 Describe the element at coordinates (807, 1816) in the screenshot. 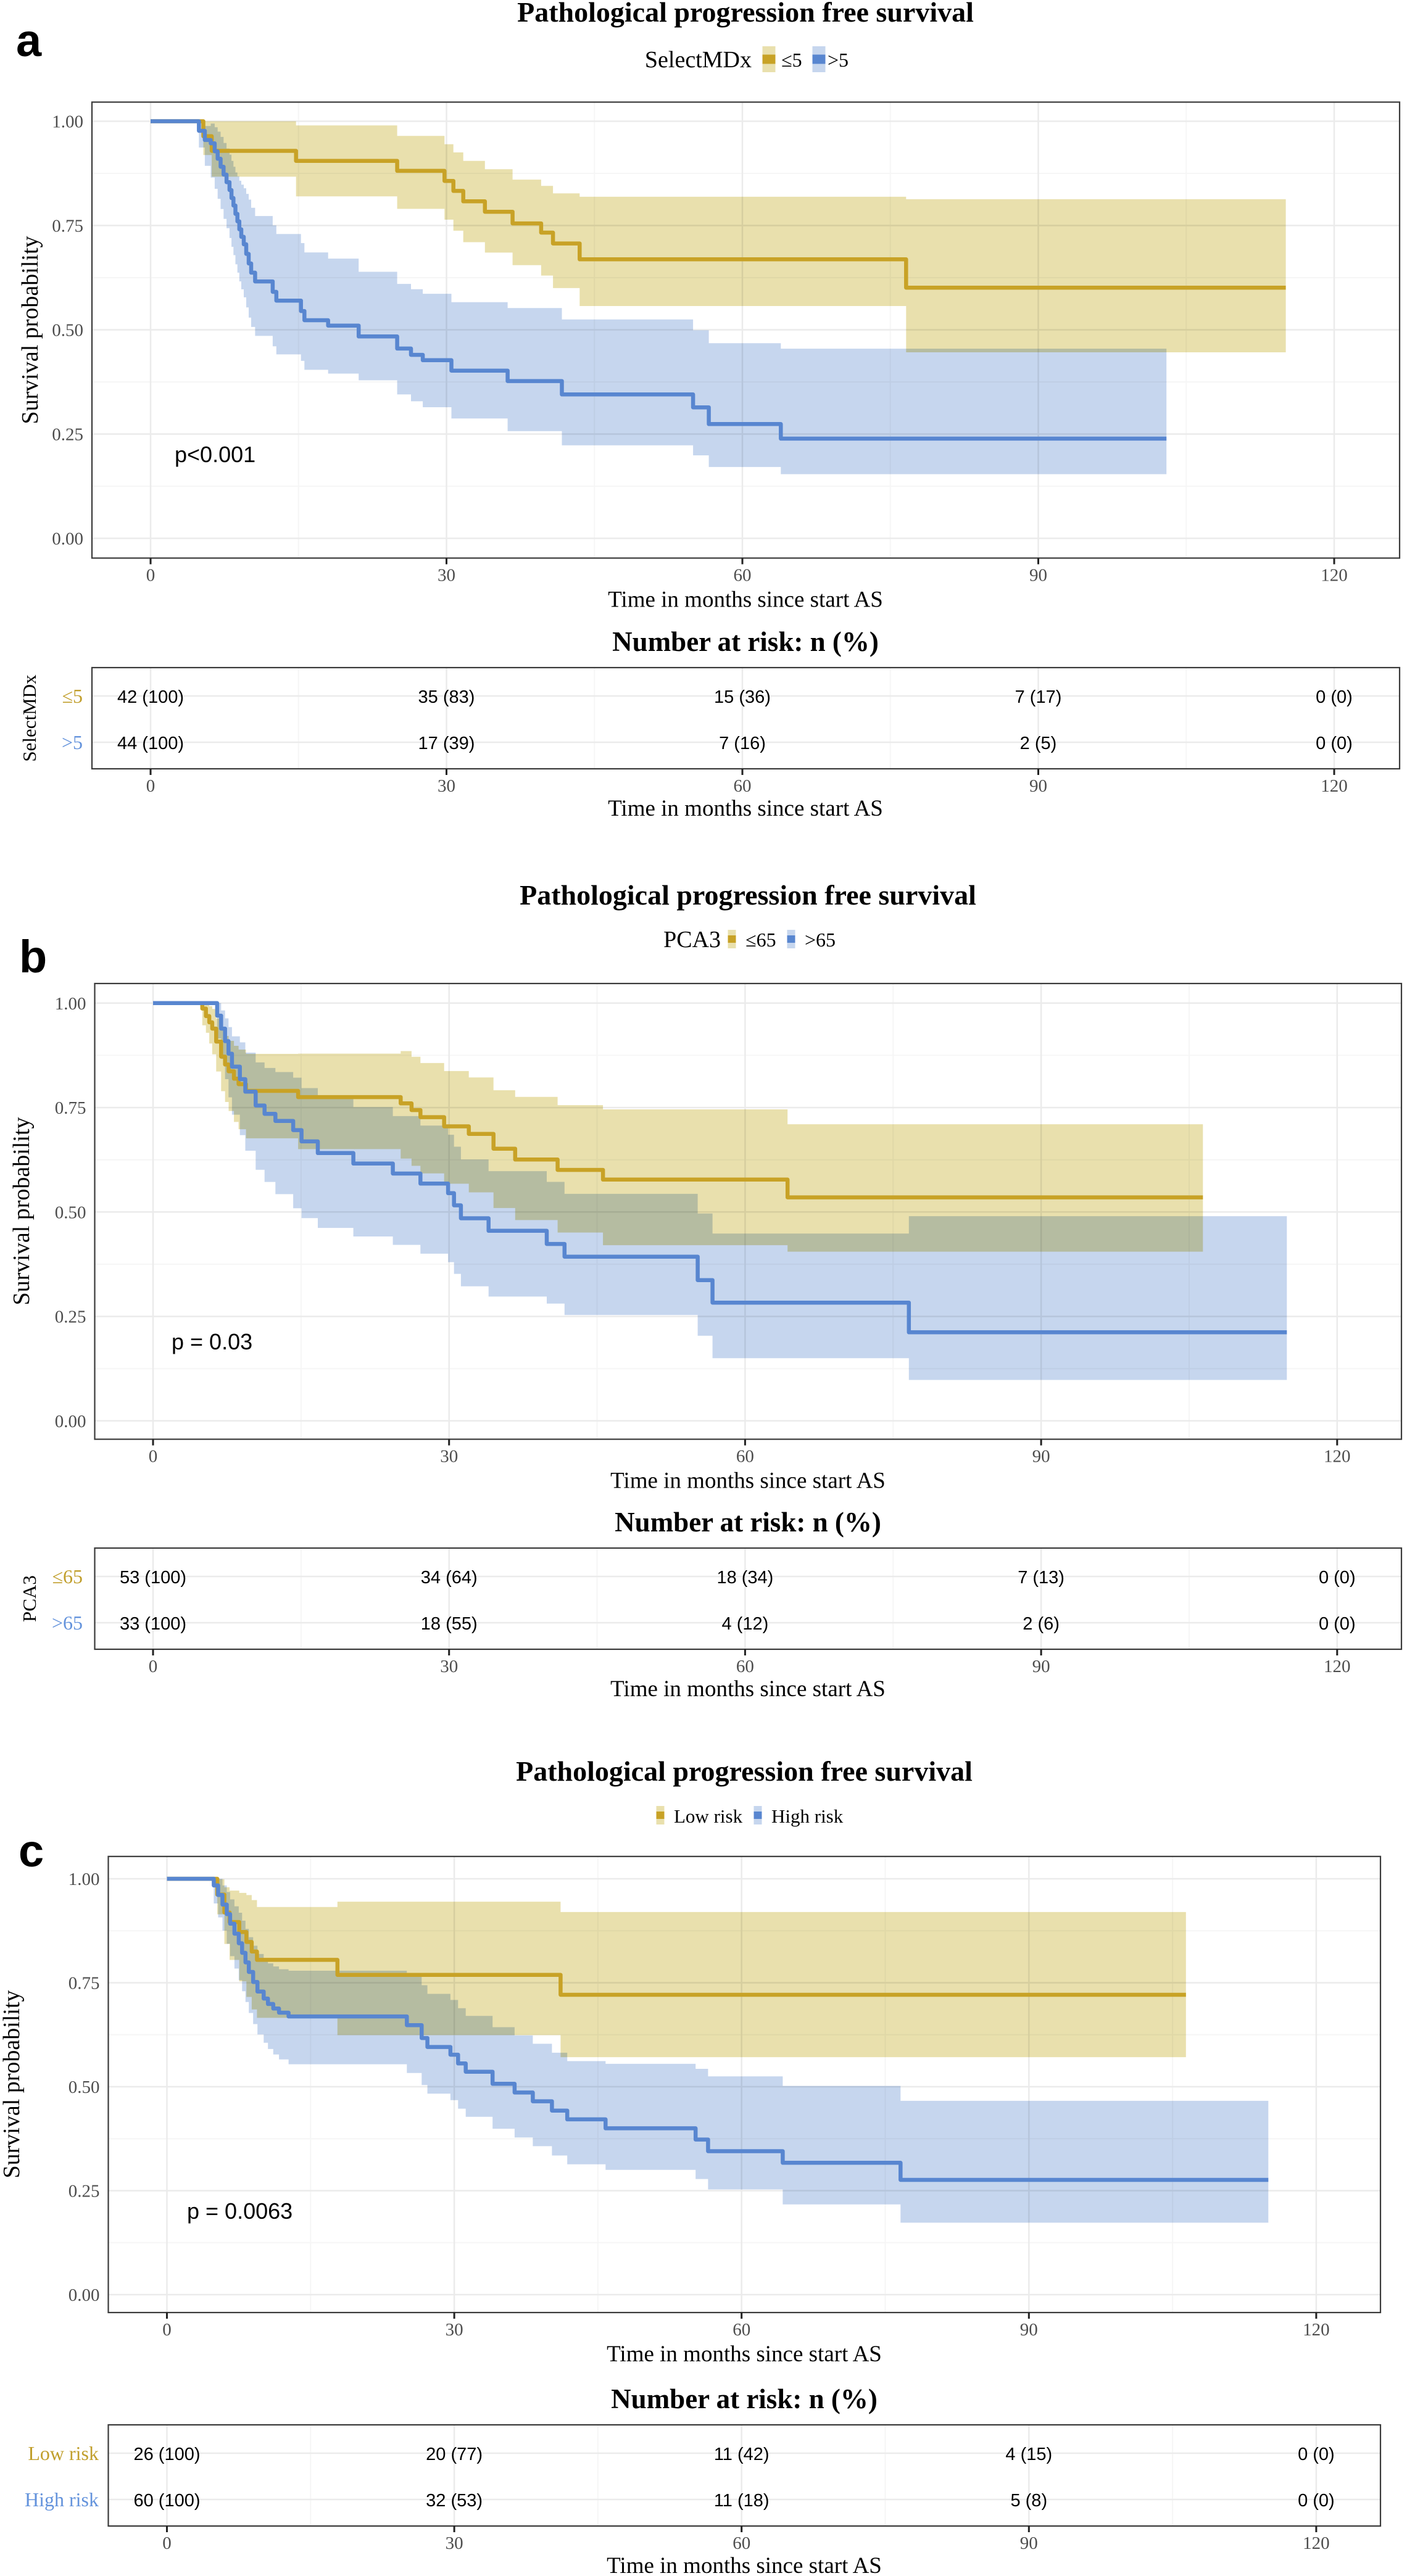

I see `svg-text: High risk` at that location.